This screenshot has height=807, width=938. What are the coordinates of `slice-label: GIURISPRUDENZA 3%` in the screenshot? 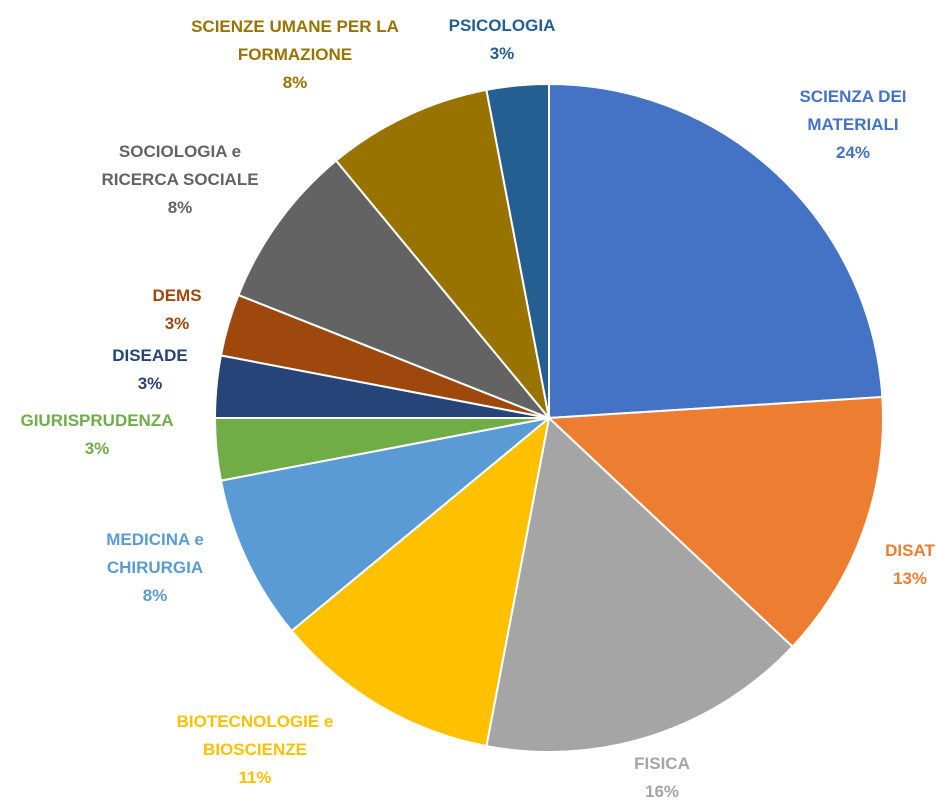 It's located at (98, 435).